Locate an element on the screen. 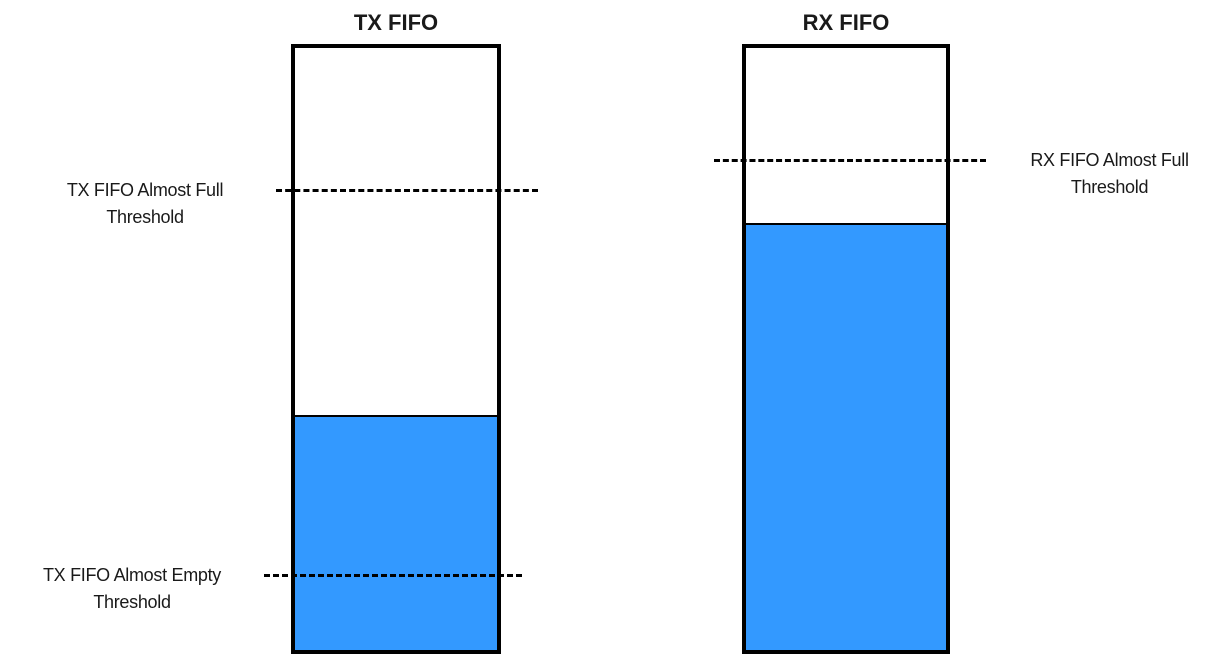 The image size is (1227, 659). tx-fifo-almost-empty-threshold-label: TX FIFO Almost Empty Threshold is located at coordinates (132, 588).